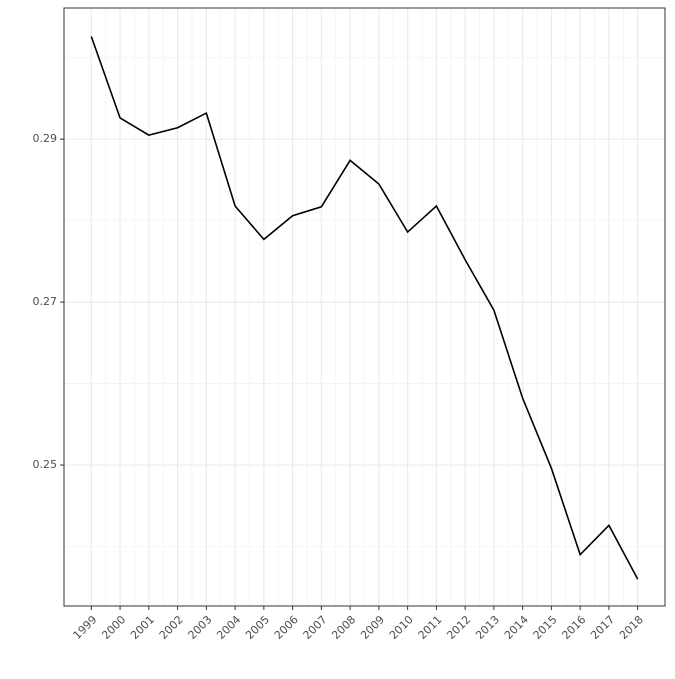 The image size is (675, 679). What do you see at coordinates (286, 627) in the screenshot?
I see `x-tick-label: 2006` at bounding box center [286, 627].